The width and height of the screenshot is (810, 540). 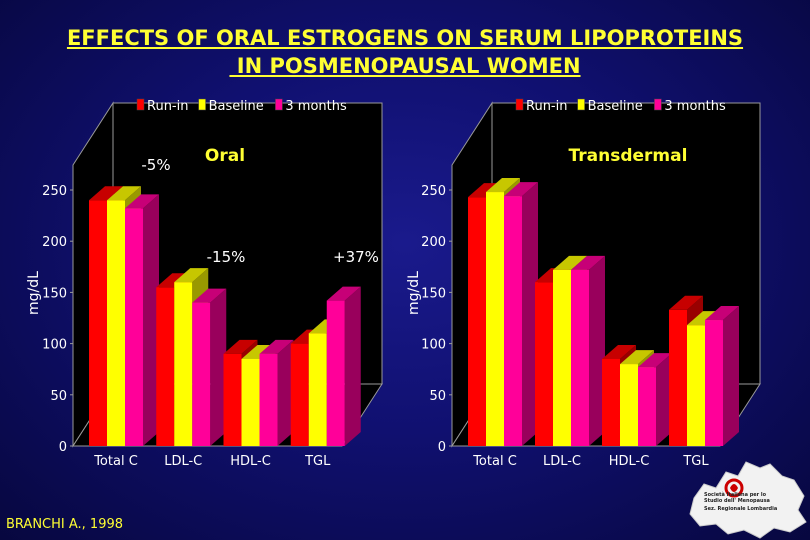 What do you see at coordinates (65, 524) in the screenshot?
I see `author-credit: BRANCHI A., 1998` at bounding box center [65, 524].